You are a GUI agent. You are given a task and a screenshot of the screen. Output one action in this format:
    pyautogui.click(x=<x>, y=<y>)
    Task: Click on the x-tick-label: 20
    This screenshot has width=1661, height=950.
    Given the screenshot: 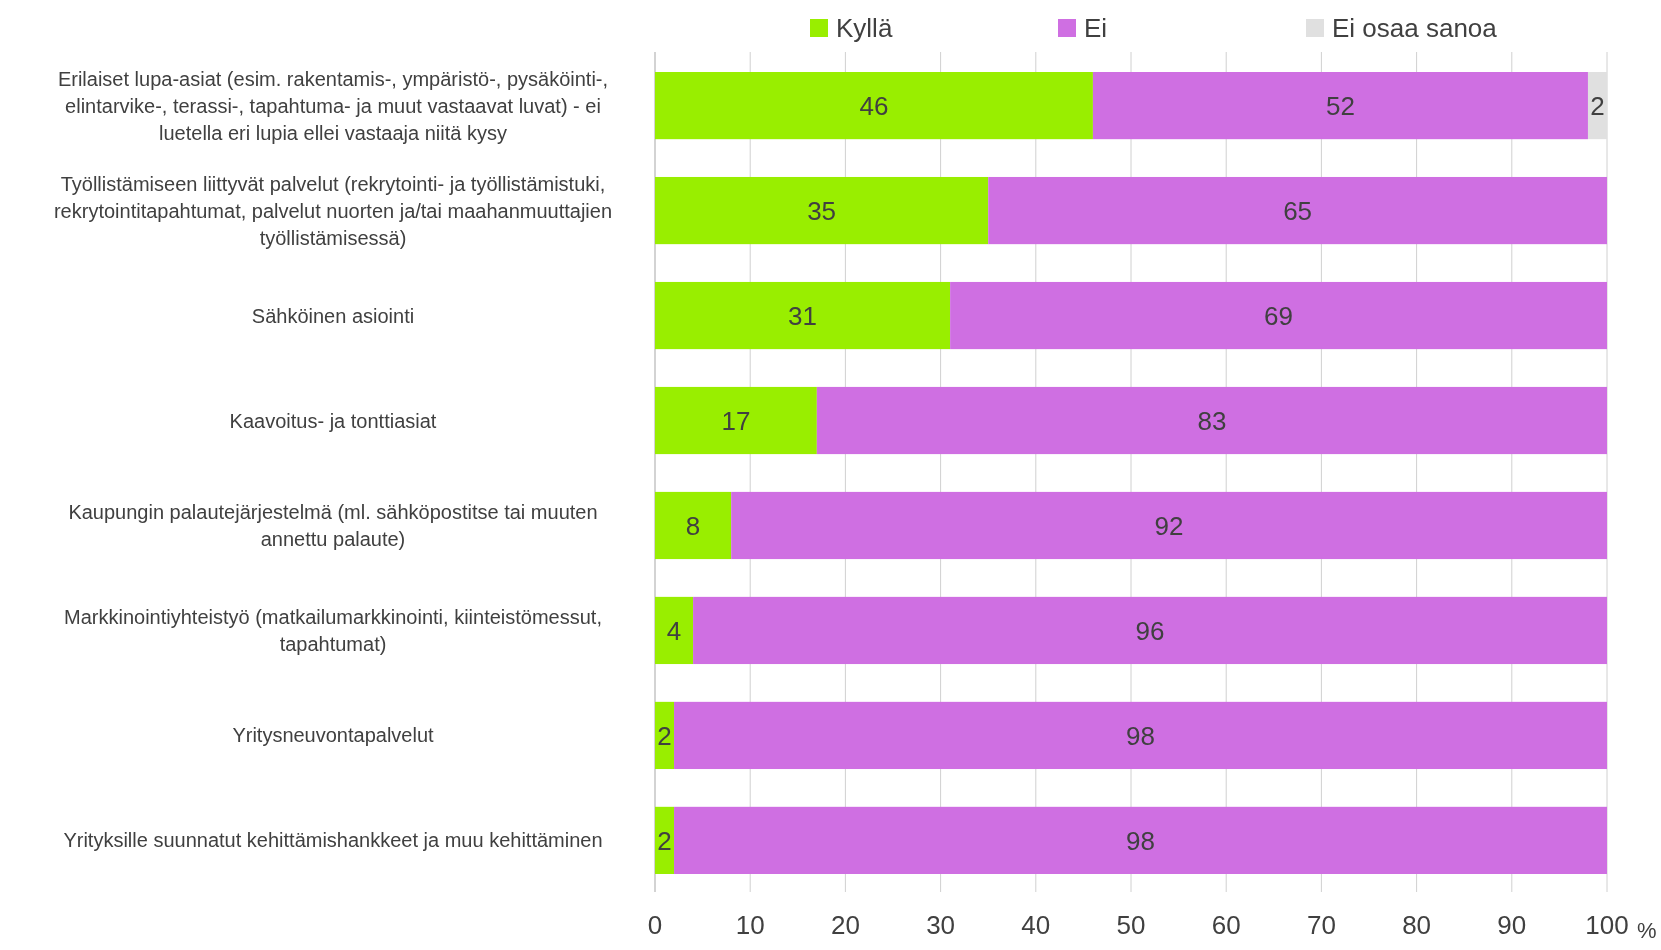 What is the action you would take?
    pyautogui.click(x=845, y=925)
    